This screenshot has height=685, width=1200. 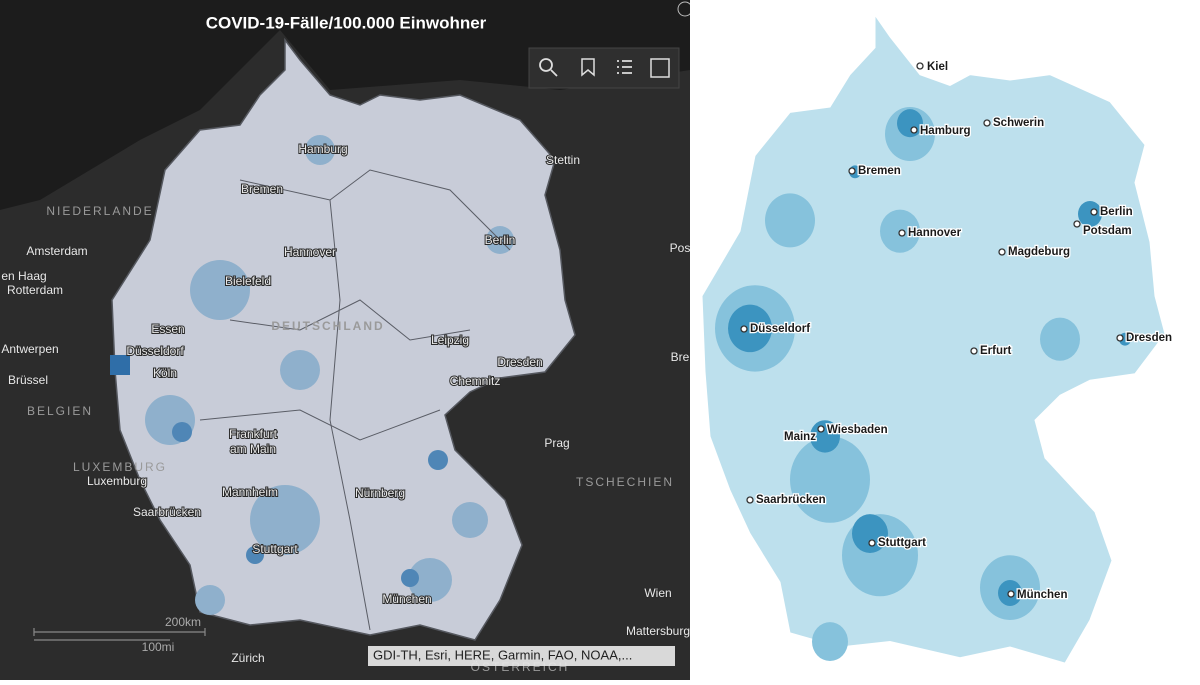 What do you see at coordinates (692, 340) in the screenshot?
I see `divider` at bounding box center [692, 340].